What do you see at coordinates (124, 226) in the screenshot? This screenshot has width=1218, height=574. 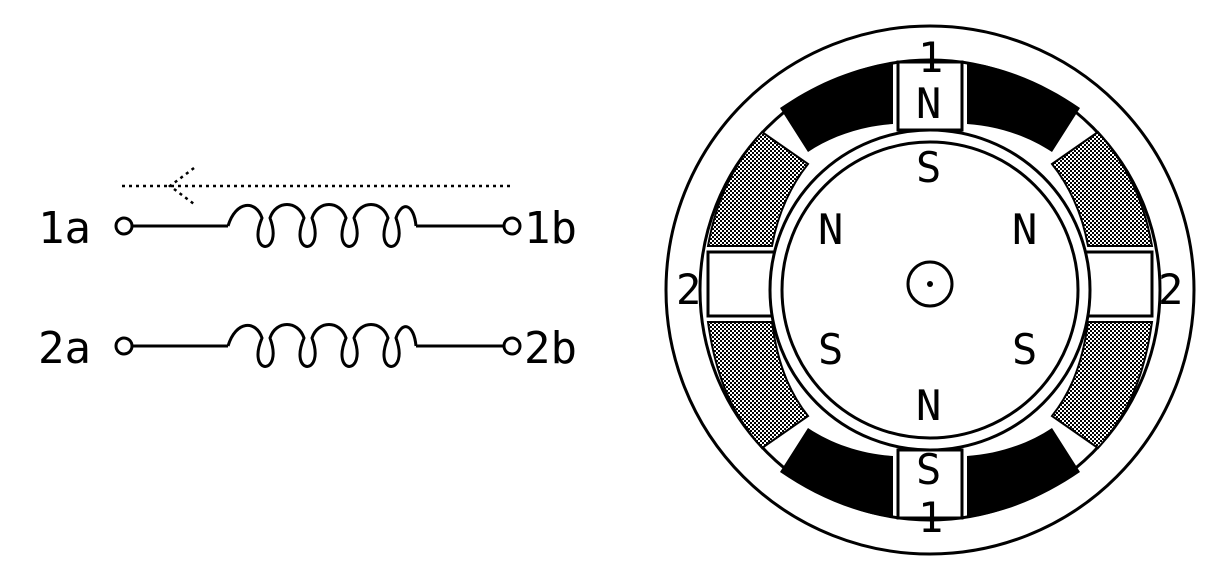 I see `terminal-1a` at bounding box center [124, 226].